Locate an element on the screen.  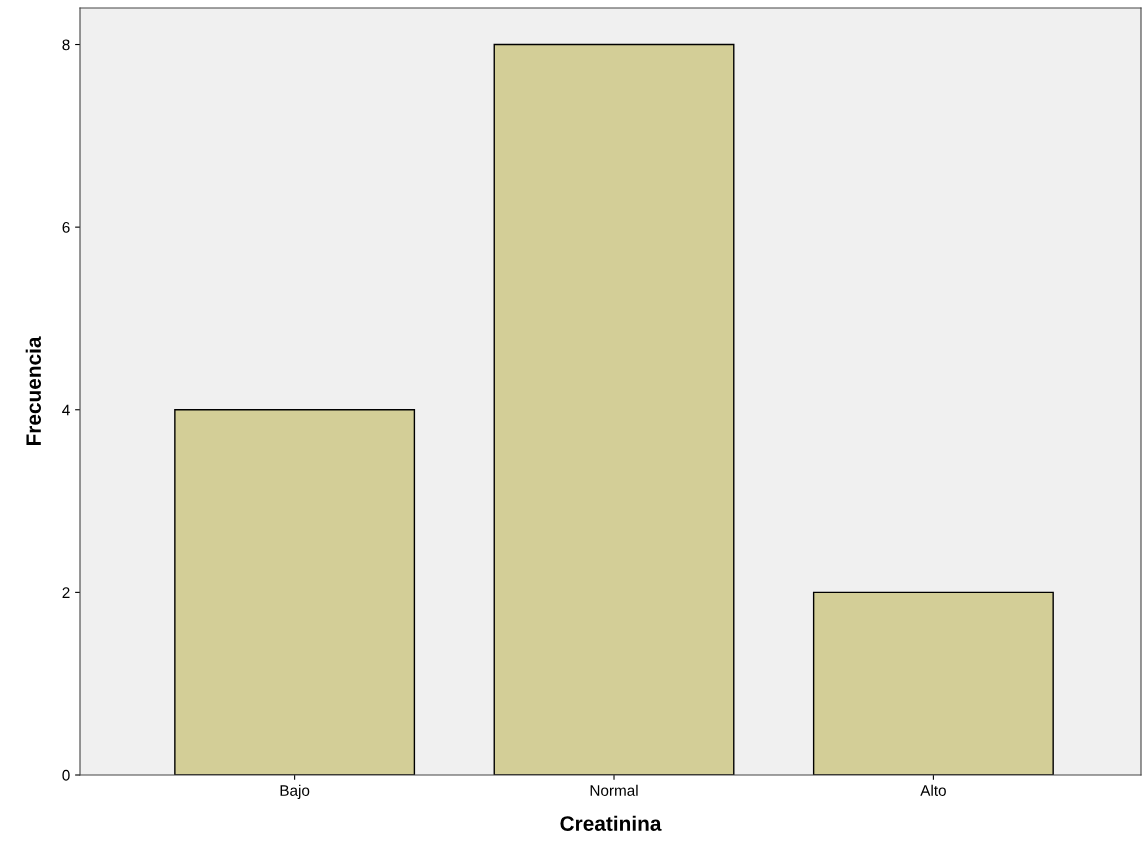
x-tick-label: Bajo is located at coordinates (295, 791).